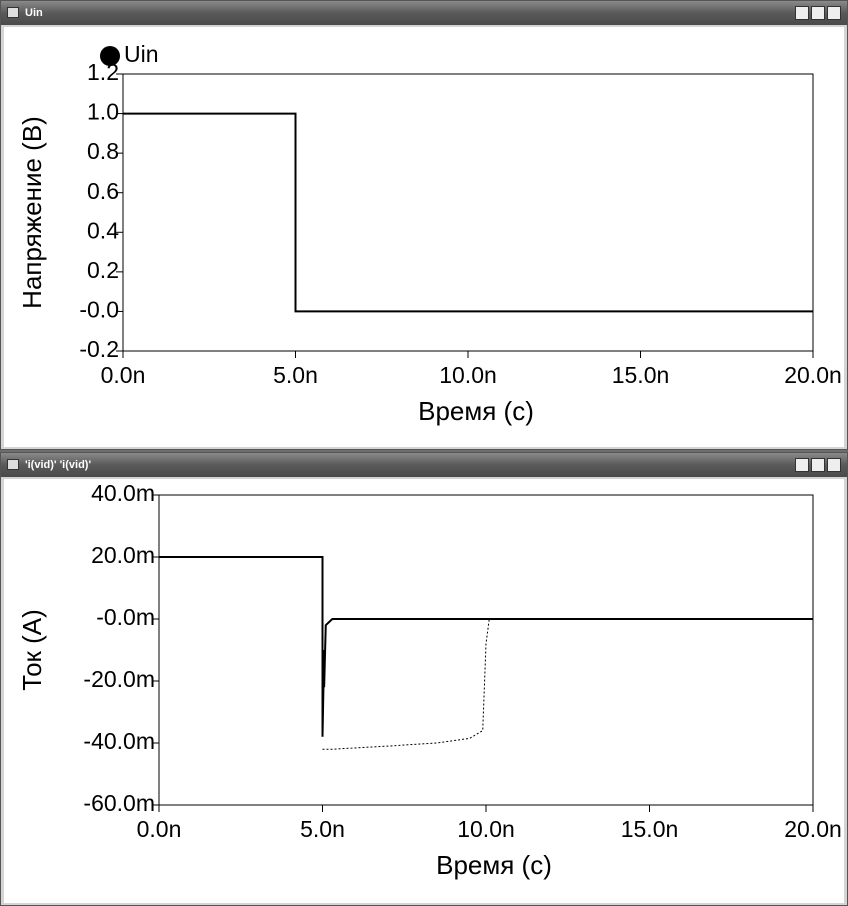 The height and width of the screenshot is (906, 848). I want to click on y-tick-label: -0.0, so click(99, 310).